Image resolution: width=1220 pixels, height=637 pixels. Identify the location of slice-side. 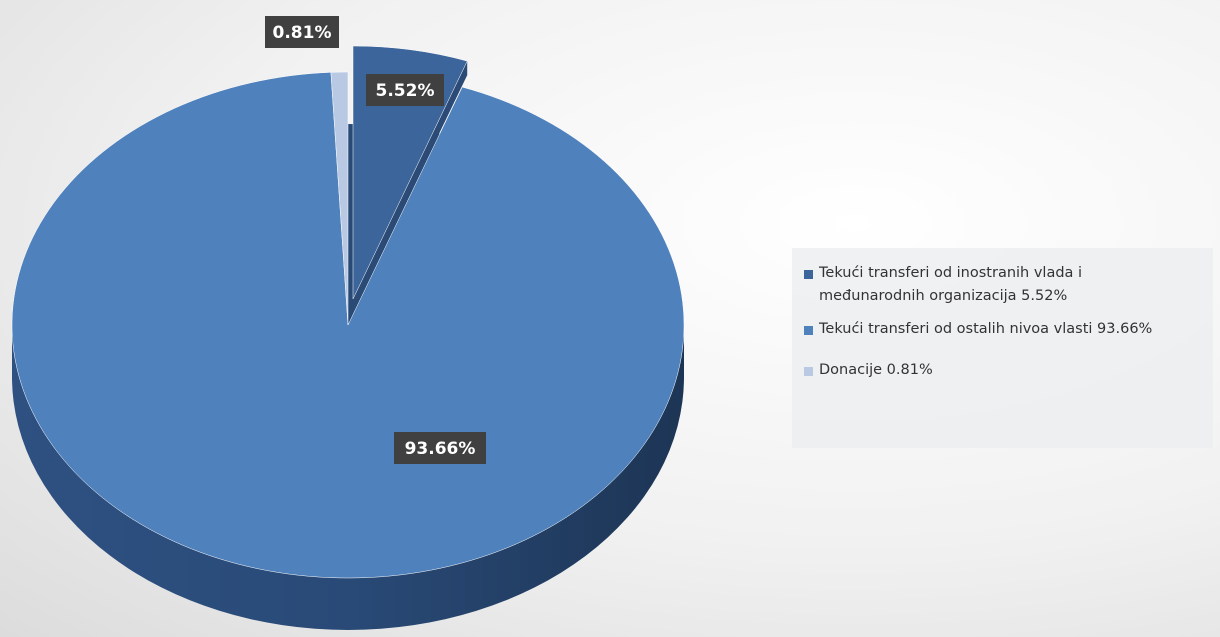
(410, 187).